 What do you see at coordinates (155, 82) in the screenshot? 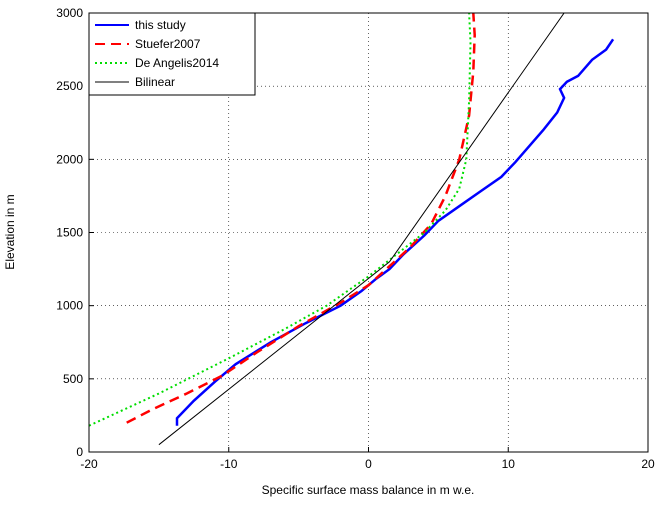
I see `legend-label: Bilinear` at bounding box center [155, 82].